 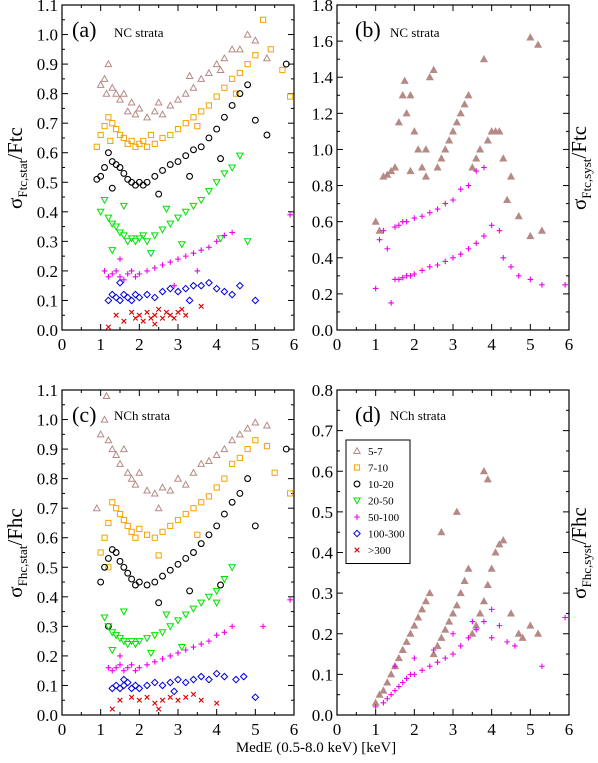 What do you see at coordinates (154, 316) in the screenshot?
I see `series->300` at bounding box center [154, 316].